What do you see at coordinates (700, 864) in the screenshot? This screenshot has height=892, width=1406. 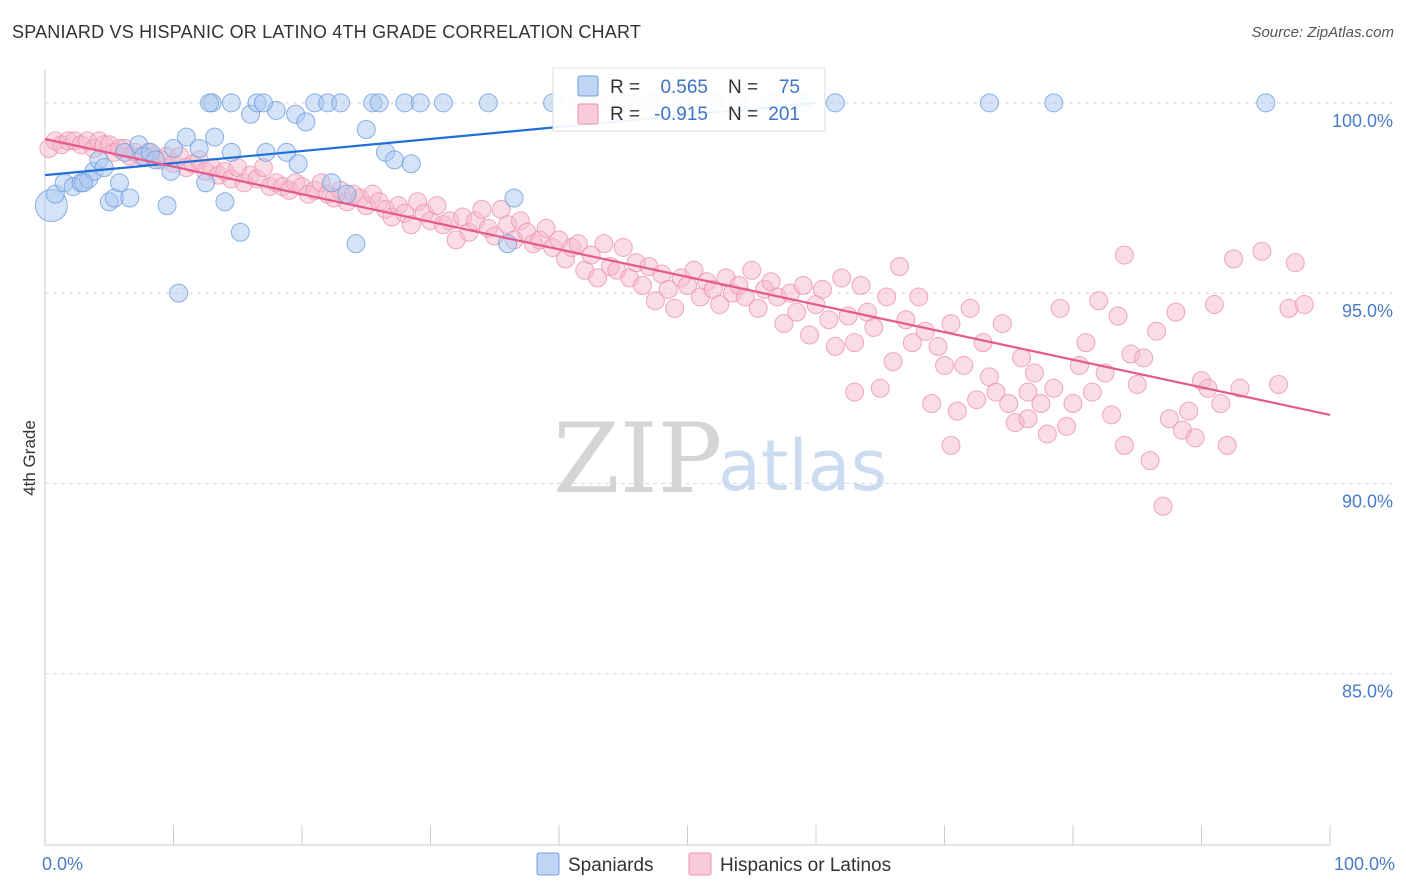 I see `bottom-legend-swatch-hispanic` at bounding box center [700, 864].